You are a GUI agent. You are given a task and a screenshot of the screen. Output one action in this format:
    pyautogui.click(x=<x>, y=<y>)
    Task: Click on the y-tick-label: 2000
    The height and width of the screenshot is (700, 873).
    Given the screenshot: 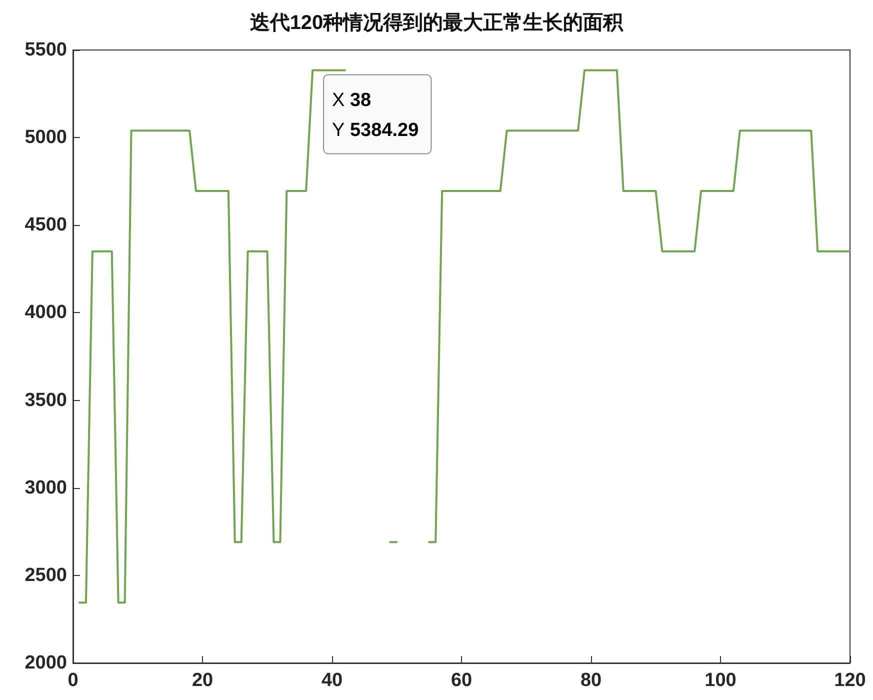 What is the action you would take?
    pyautogui.click(x=45, y=663)
    